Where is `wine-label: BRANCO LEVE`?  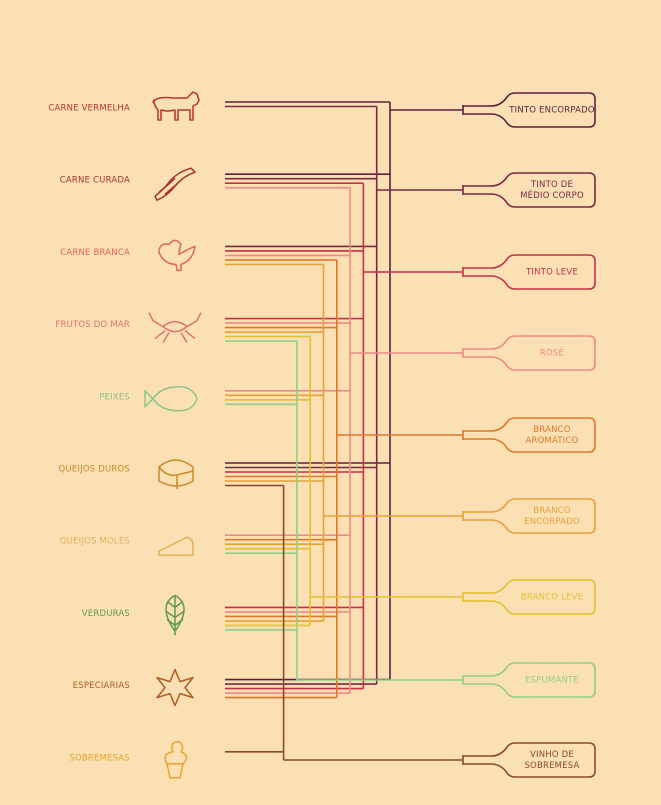
wine-label: BRANCO LEVE is located at coordinates (552, 598).